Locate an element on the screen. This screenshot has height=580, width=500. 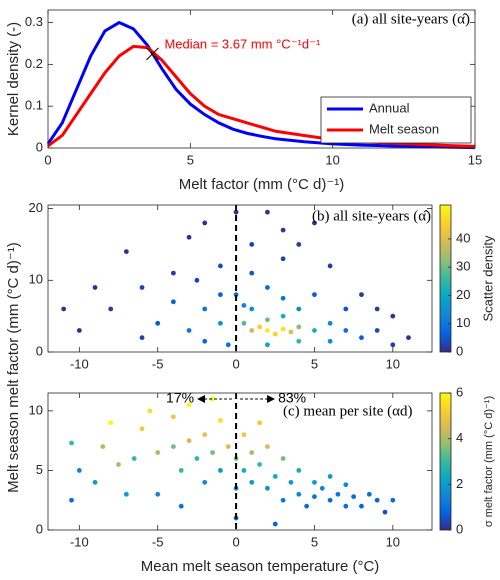
median-label: Median = 3.67 mm °C⁻¹d⁻¹ is located at coordinates (242, 43).